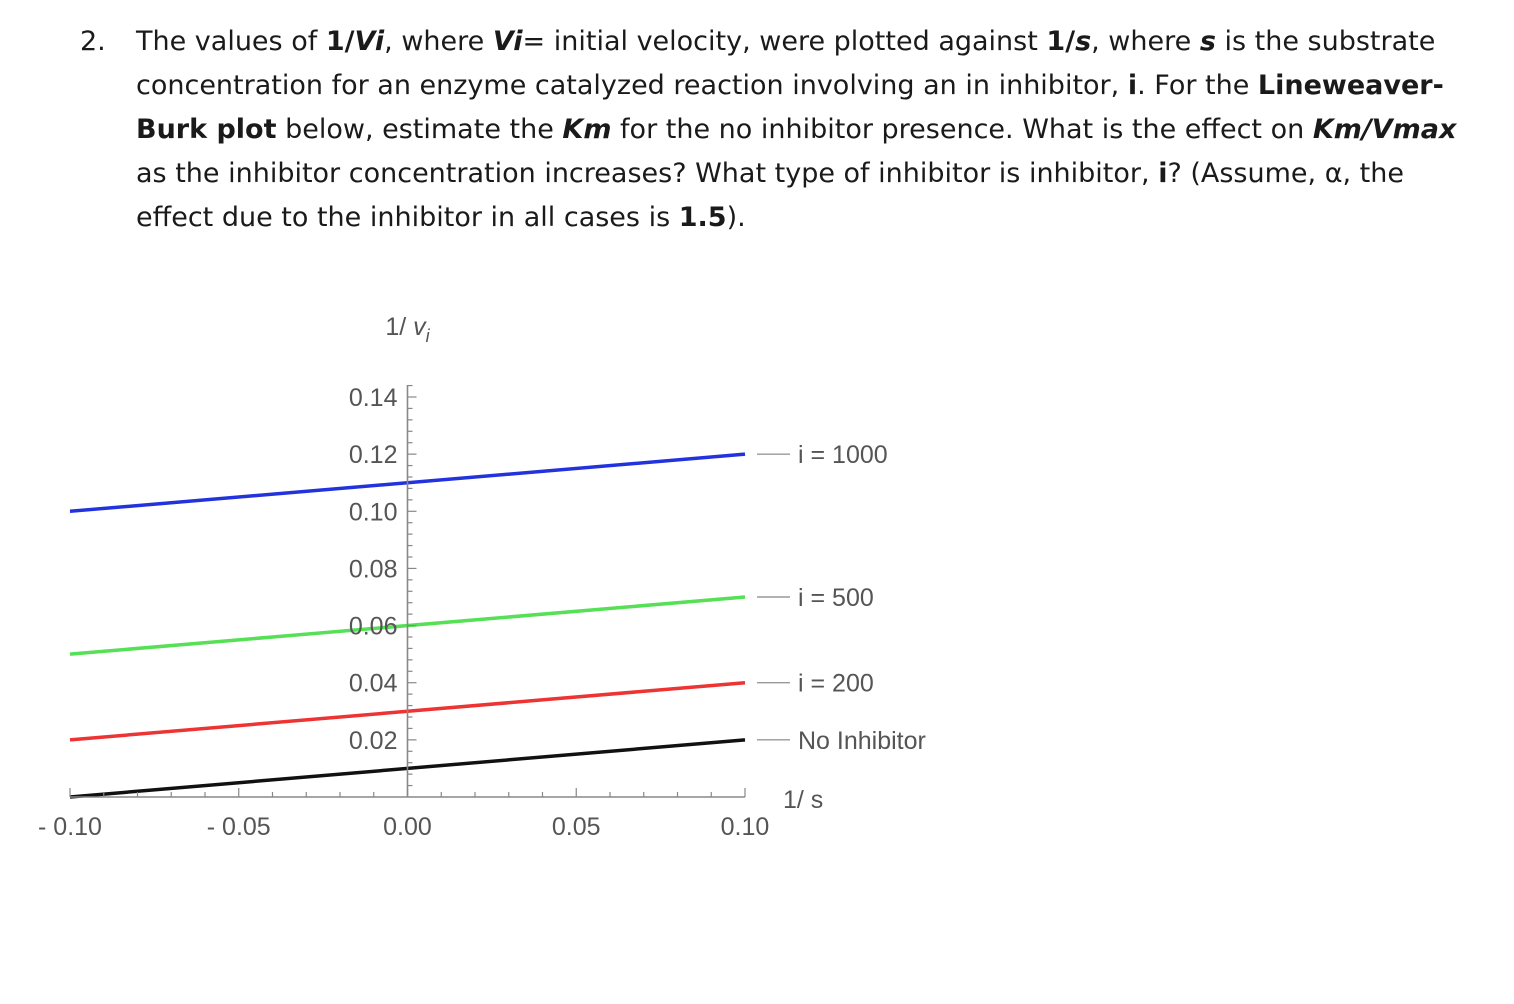 This screenshot has width=1514, height=1004. I want to click on y-tick-label: 0.04, so click(373, 684).